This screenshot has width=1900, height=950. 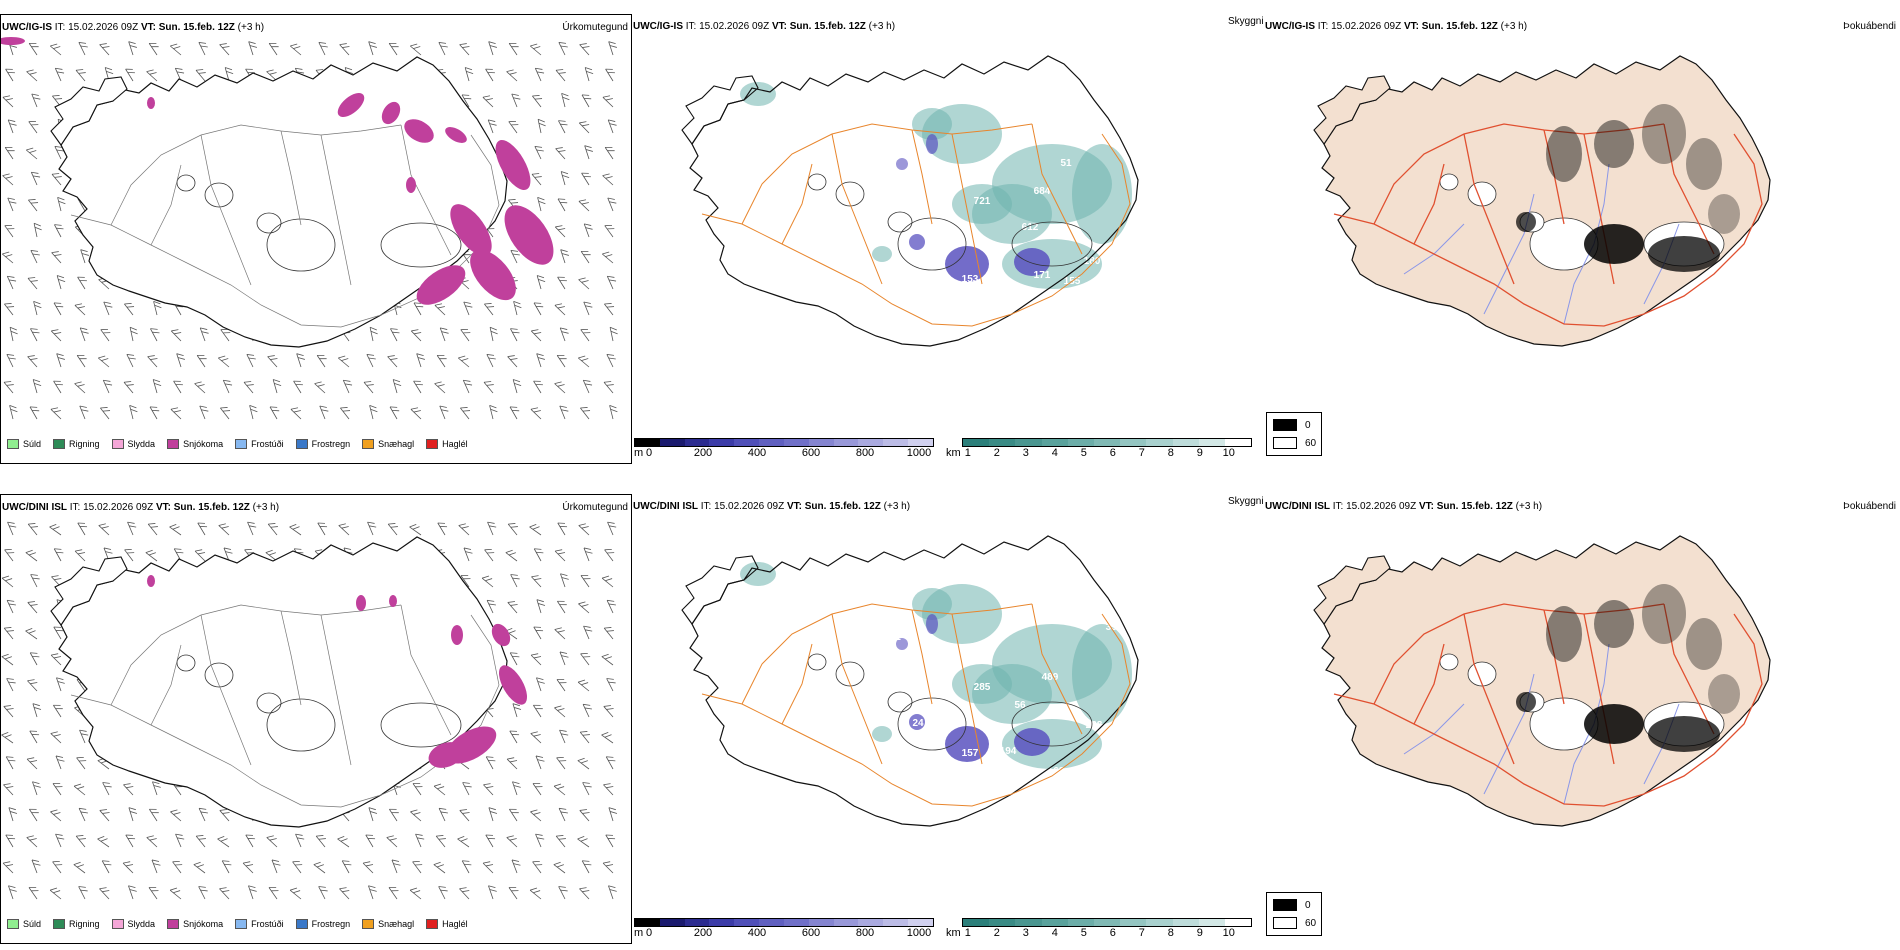 What do you see at coordinates (133, 924) in the screenshot?
I see `legend-item: Slydda` at bounding box center [133, 924].